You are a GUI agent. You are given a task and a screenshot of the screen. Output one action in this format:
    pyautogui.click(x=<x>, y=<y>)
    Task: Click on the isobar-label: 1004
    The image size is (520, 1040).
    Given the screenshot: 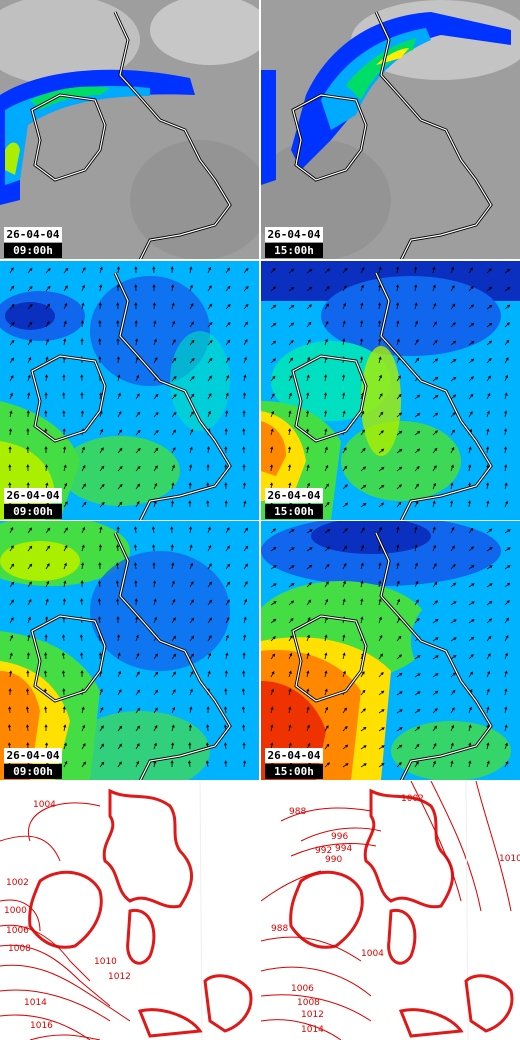 What is the action you would take?
    pyautogui.click(x=44, y=805)
    